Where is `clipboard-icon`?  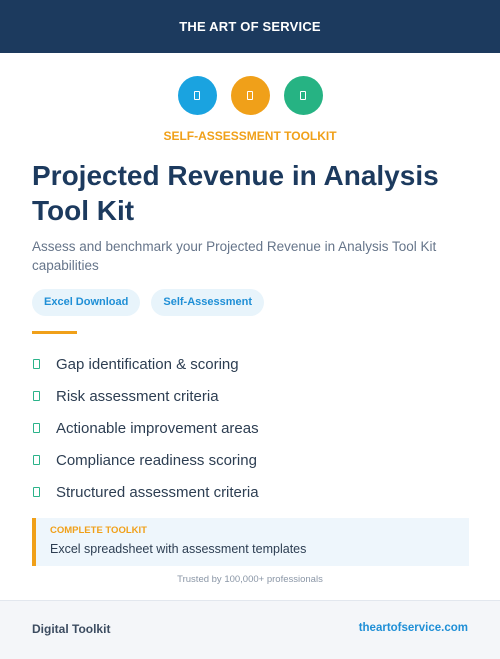
clipboard-icon is located at coordinates (250, 95).